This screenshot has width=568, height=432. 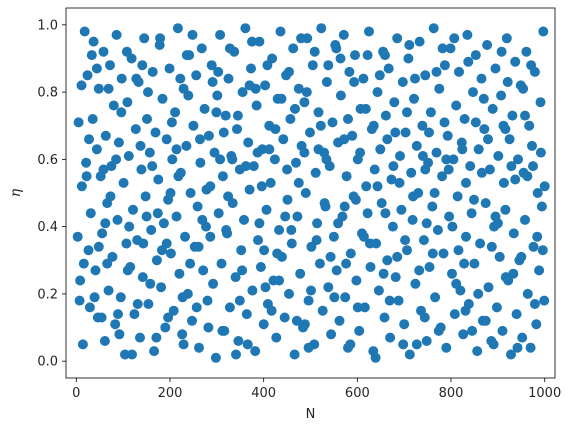 What do you see at coordinates (76, 393) in the screenshot?
I see `x-tick-label: 0` at bounding box center [76, 393].